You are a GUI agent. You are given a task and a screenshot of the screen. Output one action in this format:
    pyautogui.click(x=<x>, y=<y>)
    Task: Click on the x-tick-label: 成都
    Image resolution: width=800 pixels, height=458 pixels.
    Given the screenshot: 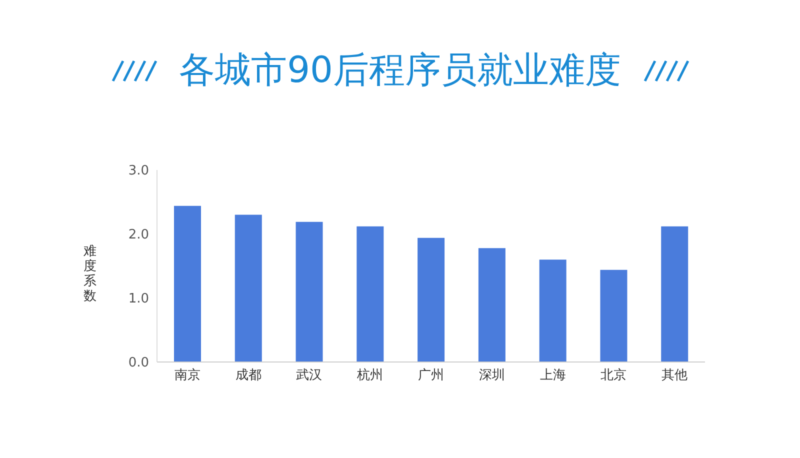 What is the action you would take?
    pyautogui.click(x=248, y=376)
    